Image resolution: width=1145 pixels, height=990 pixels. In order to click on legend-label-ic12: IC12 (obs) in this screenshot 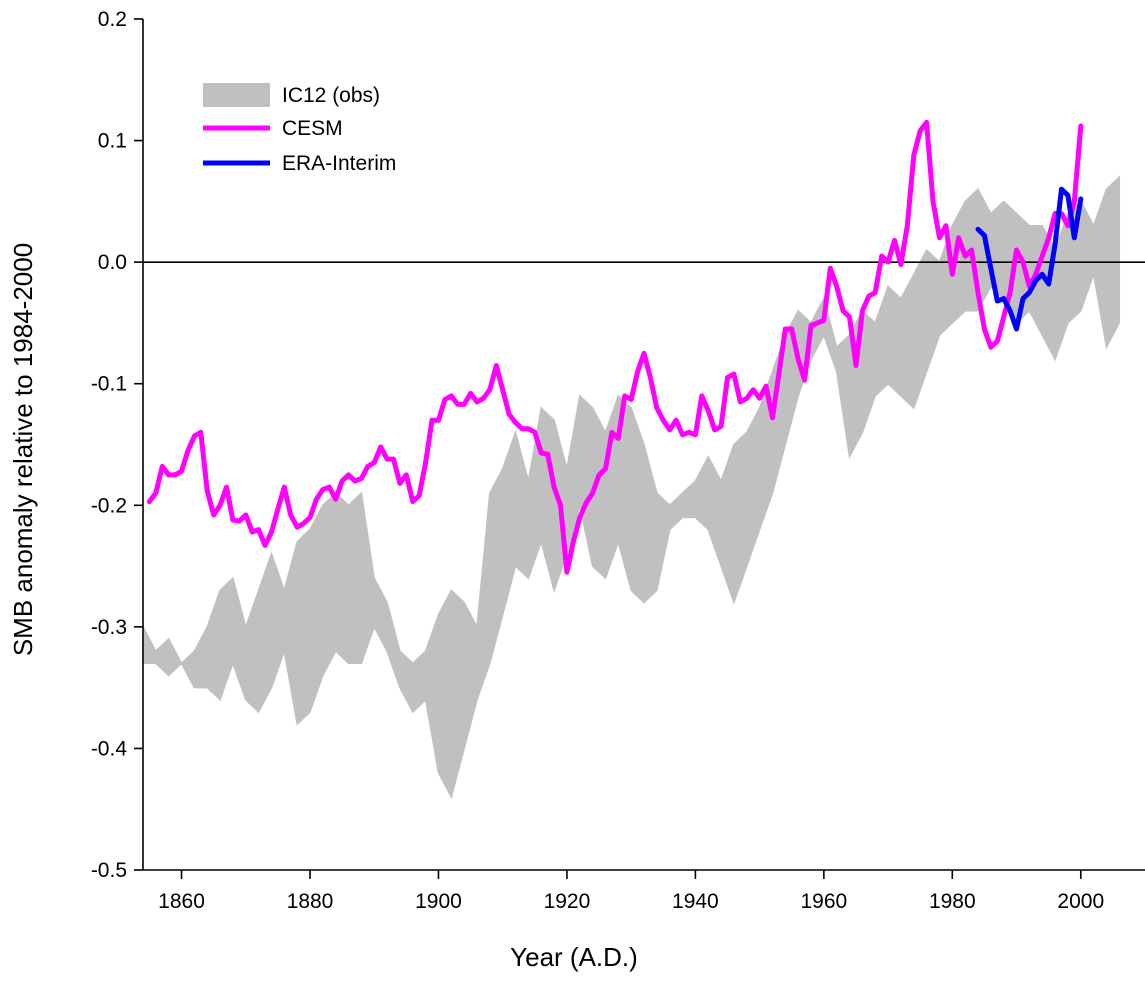, I will do `click(331, 95)`.